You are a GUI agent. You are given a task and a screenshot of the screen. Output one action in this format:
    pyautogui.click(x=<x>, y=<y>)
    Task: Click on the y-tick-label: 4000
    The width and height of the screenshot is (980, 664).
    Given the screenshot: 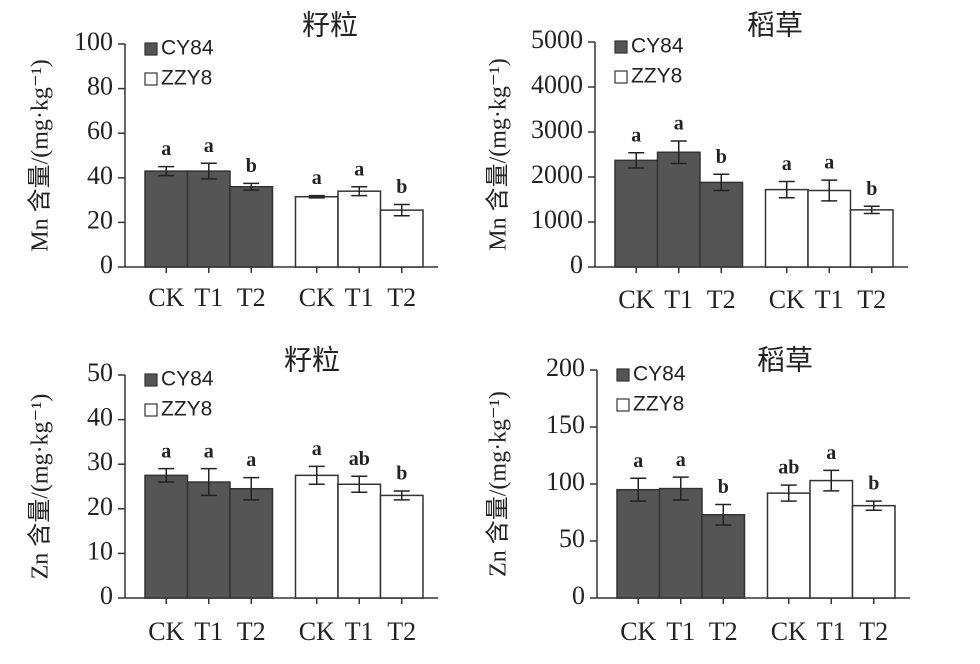 What is the action you would take?
    pyautogui.click(x=557, y=84)
    